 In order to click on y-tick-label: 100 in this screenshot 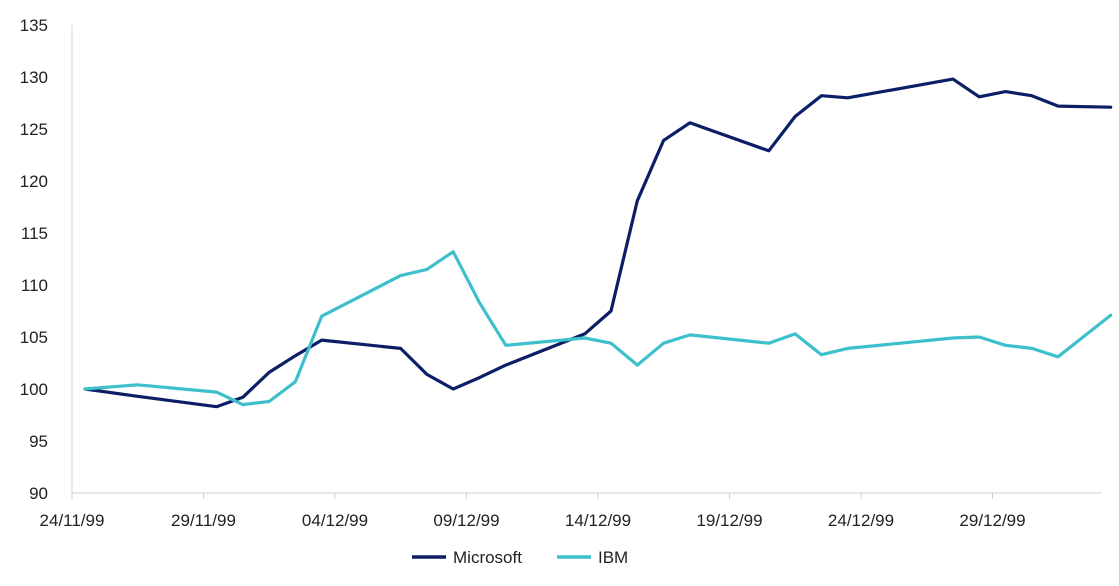, I will do `click(34, 389)`.